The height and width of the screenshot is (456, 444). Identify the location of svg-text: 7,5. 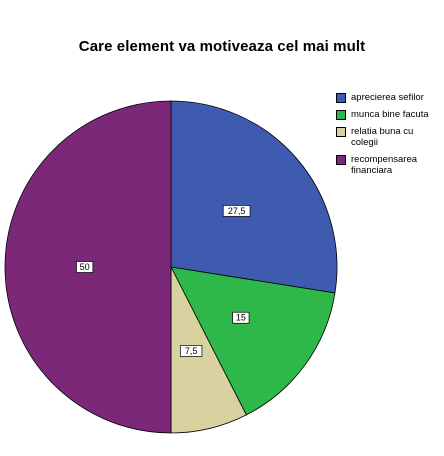
(191, 351).